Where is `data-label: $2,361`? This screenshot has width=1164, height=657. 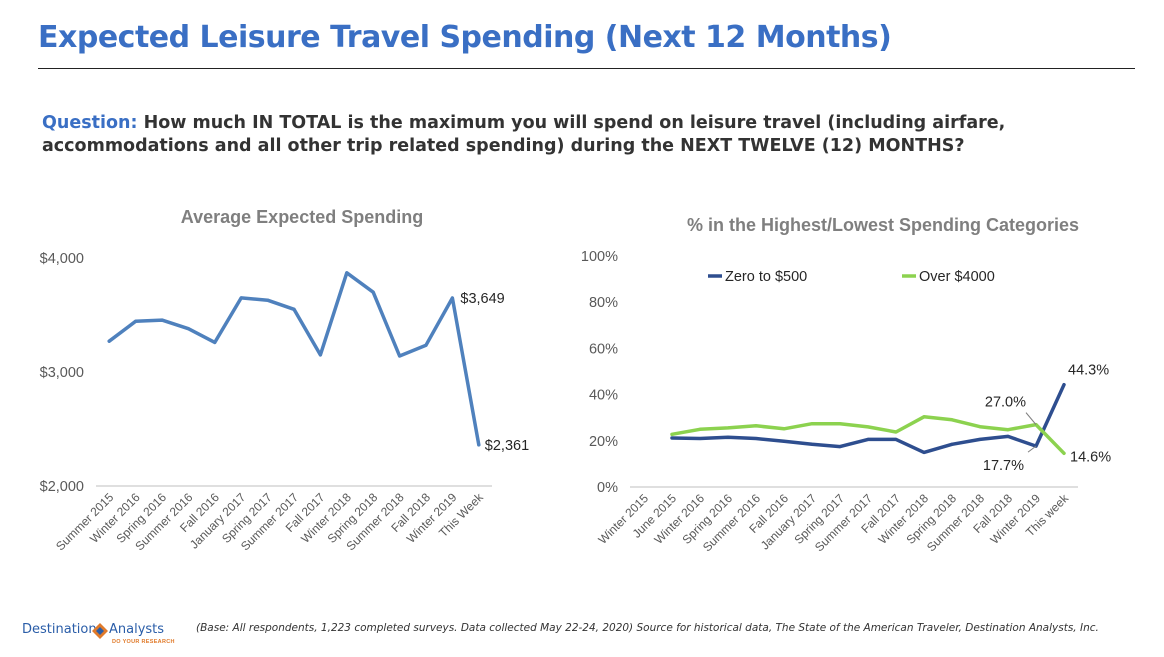
data-label: $2,361 is located at coordinates (507, 446).